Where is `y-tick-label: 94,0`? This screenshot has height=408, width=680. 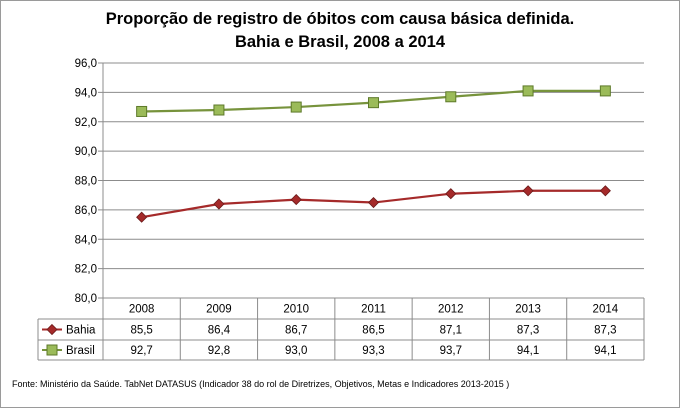
y-tick-label: 94,0 is located at coordinates (86, 93).